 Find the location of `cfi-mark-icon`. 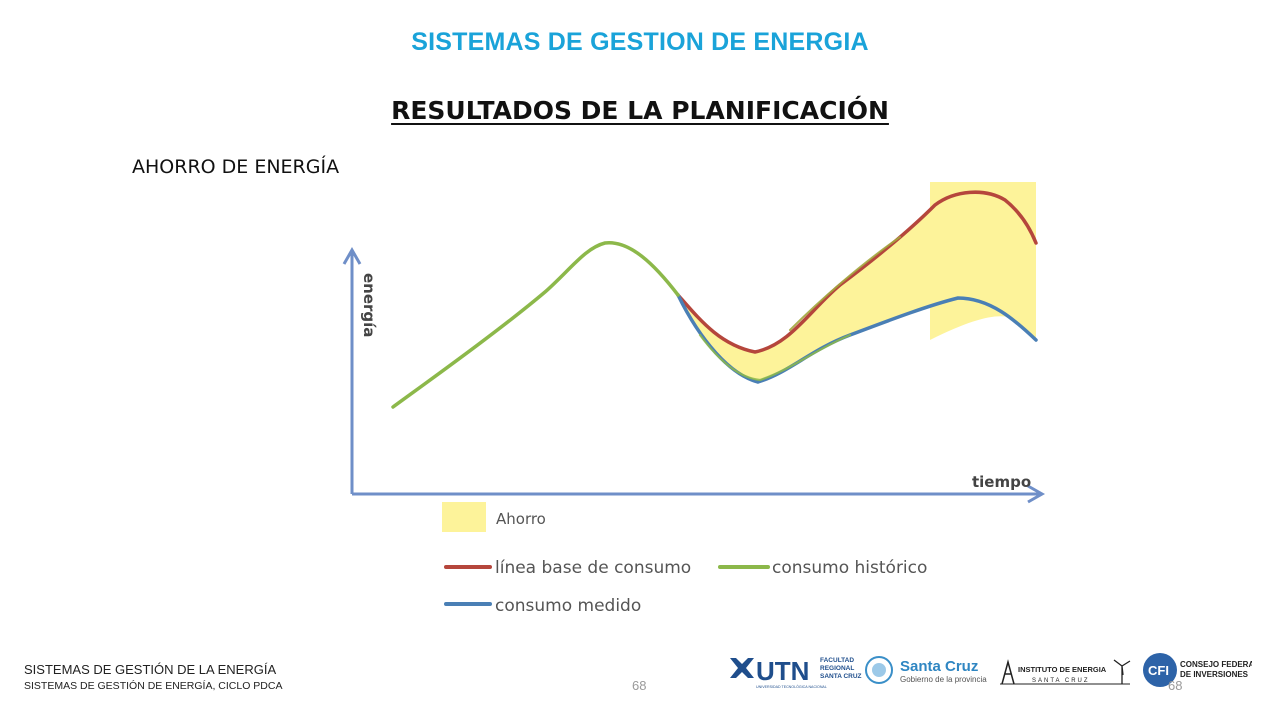

cfi-mark-icon is located at coordinates (1160, 670).